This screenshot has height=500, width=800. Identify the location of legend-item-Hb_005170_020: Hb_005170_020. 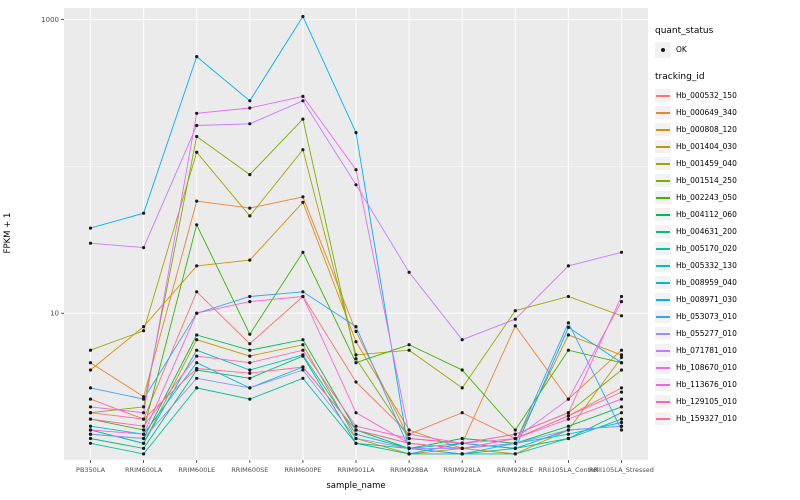
(726, 248).